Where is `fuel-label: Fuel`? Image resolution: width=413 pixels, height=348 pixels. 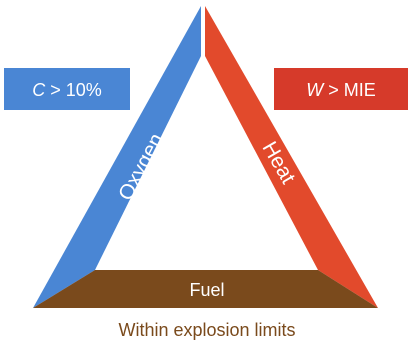
fuel-label: Fuel is located at coordinates (206, 290).